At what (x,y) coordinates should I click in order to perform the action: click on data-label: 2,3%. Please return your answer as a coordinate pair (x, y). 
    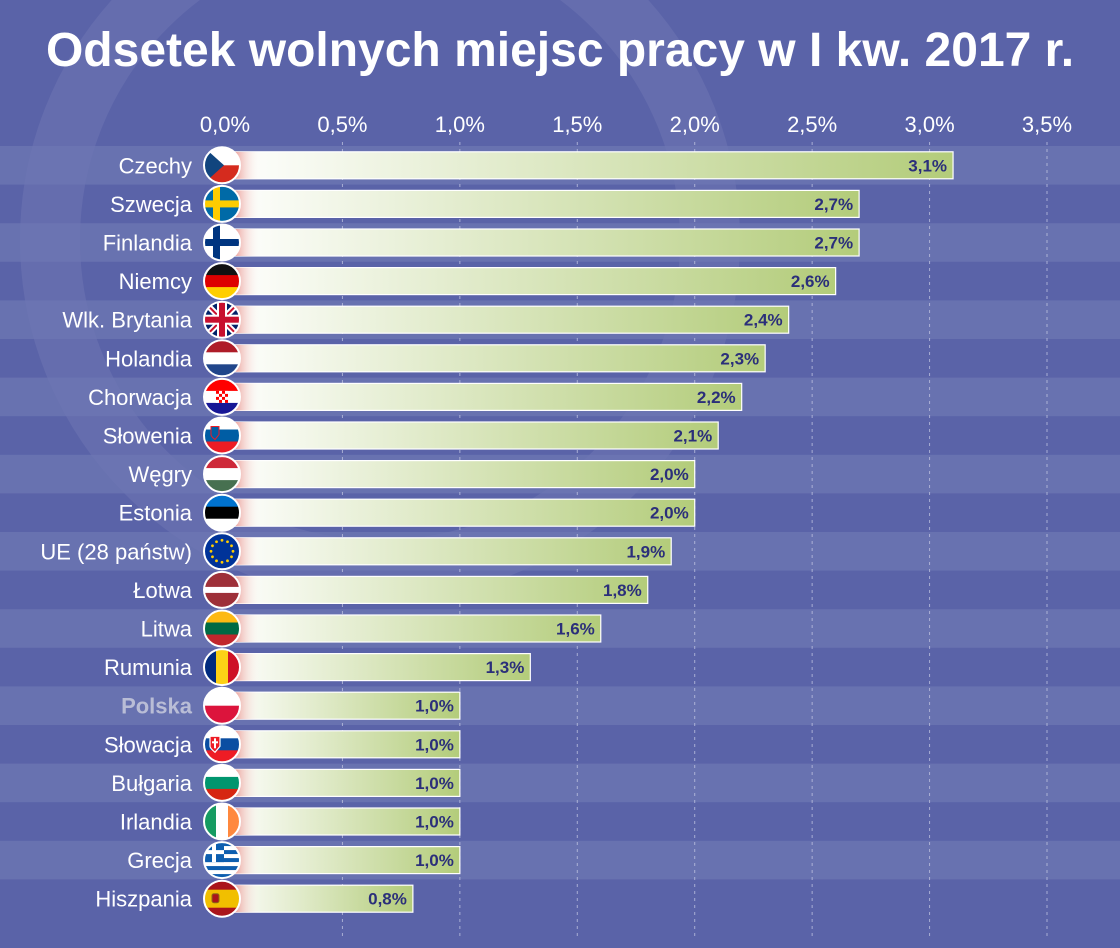
    Looking at the image, I should click on (739, 358).